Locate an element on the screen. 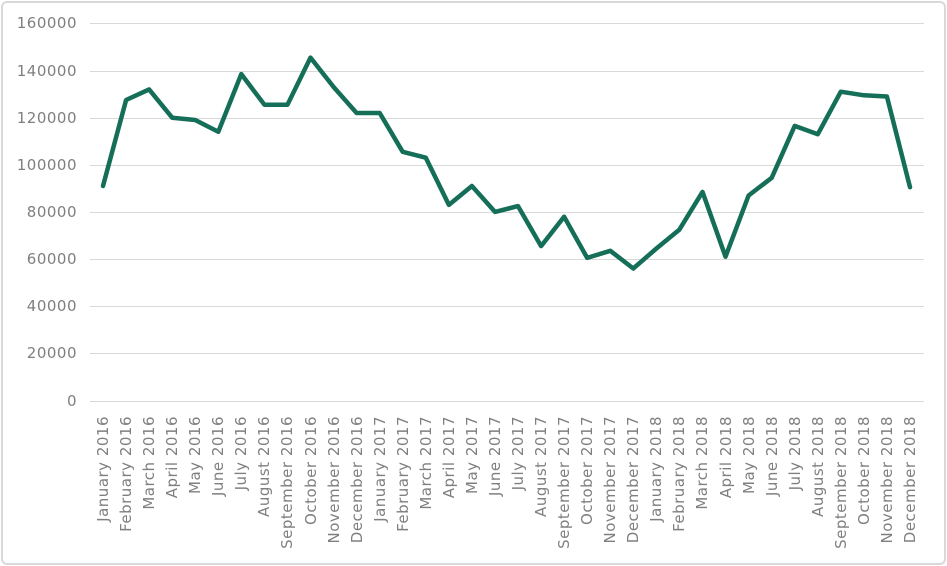 Image resolution: width=947 pixels, height=566 pixels. x-axis-tick-label: October 2017 is located at coordinates (587, 470).